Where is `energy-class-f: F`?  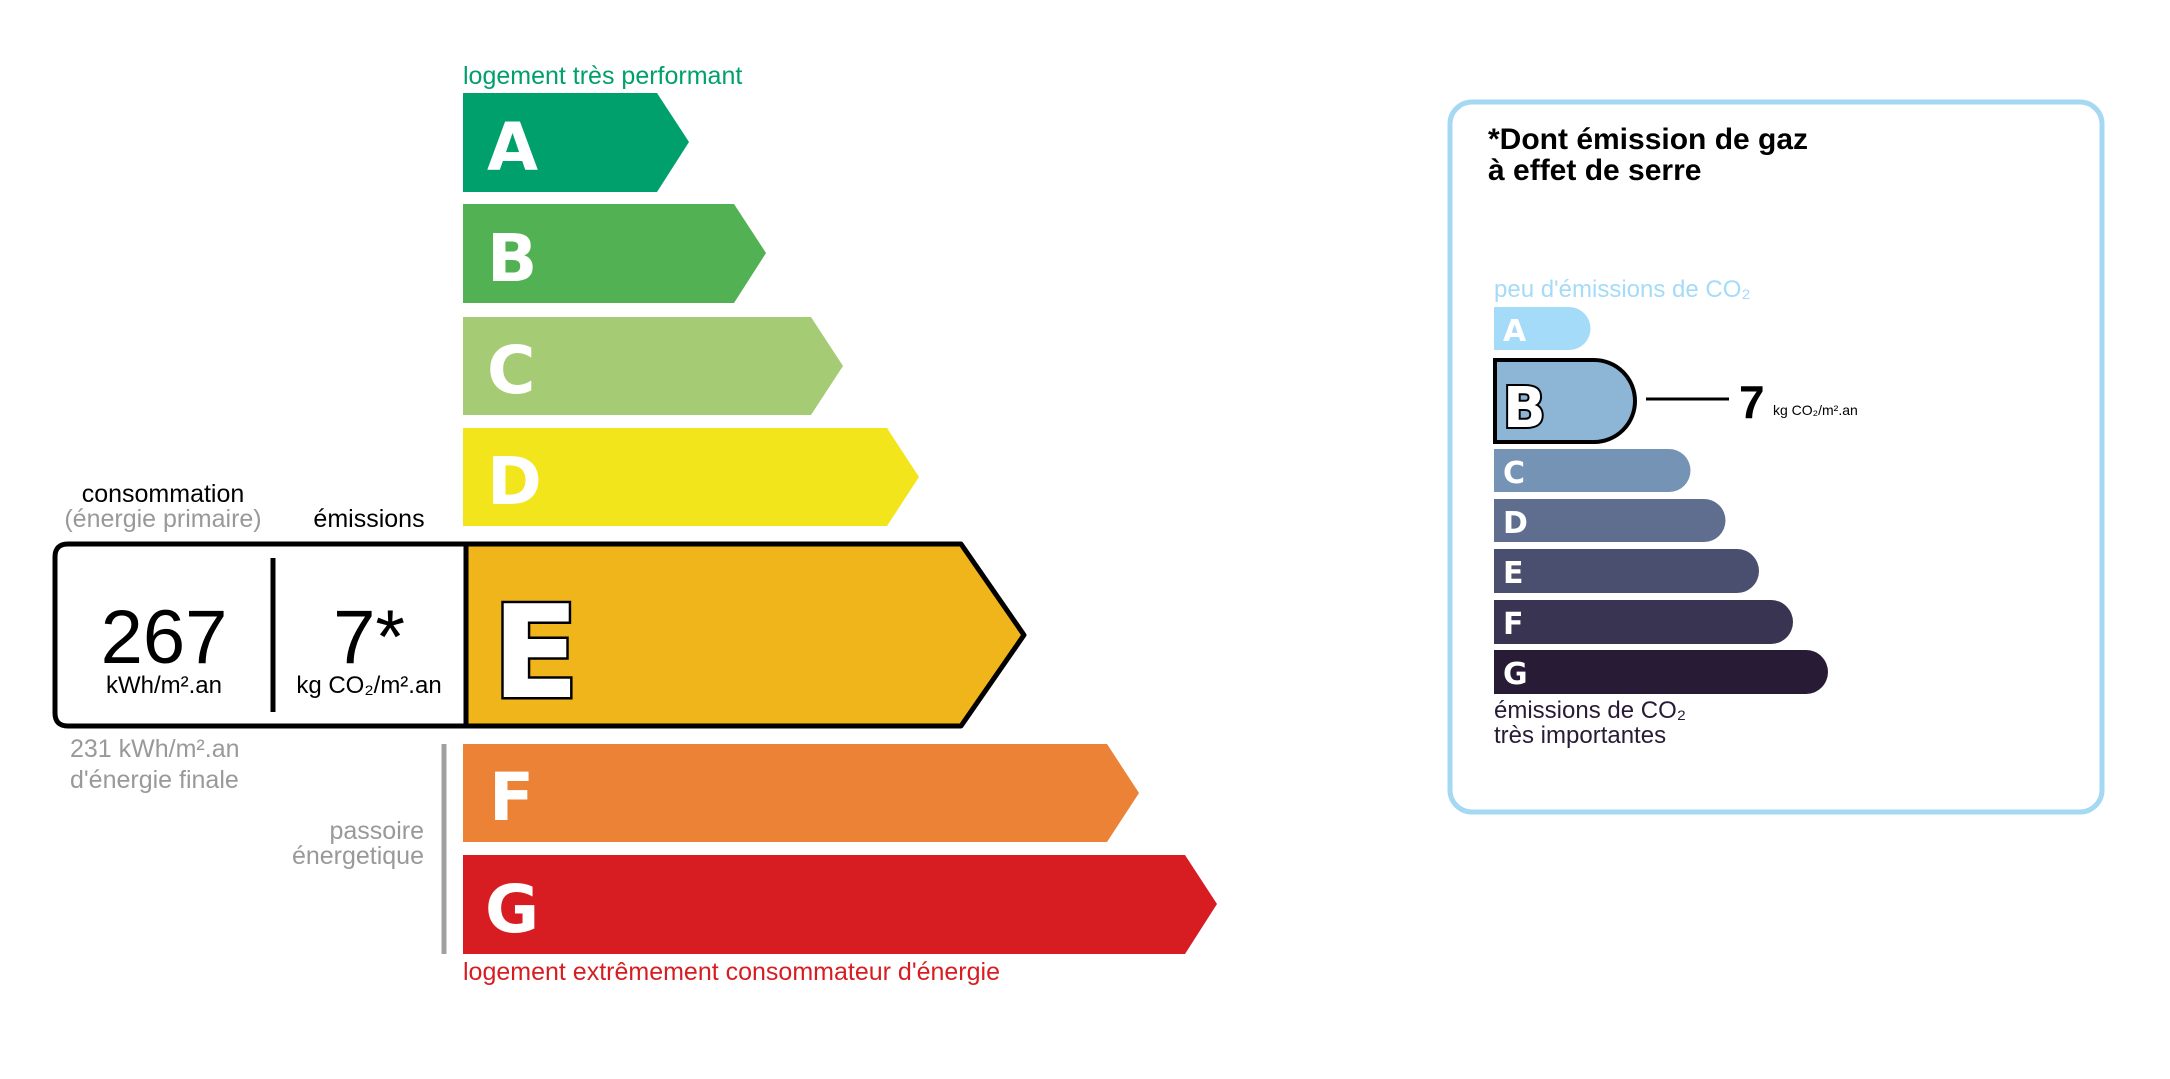 energy-class-f: F is located at coordinates (801, 793).